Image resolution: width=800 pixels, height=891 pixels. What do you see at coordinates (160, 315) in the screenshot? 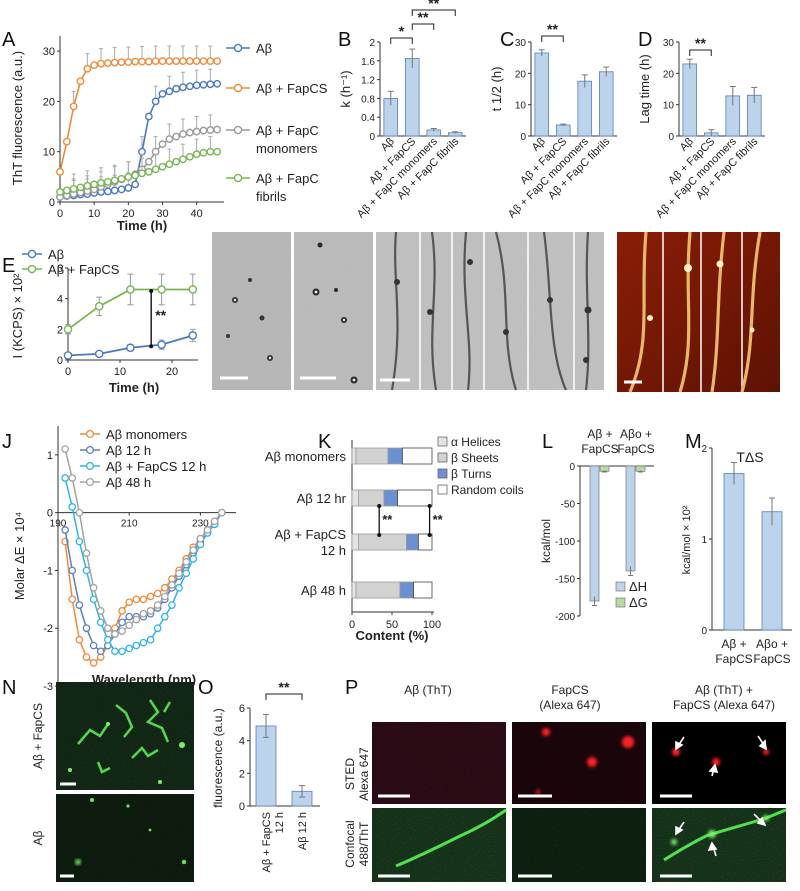
I see `significance-mark: **` at bounding box center [160, 315].